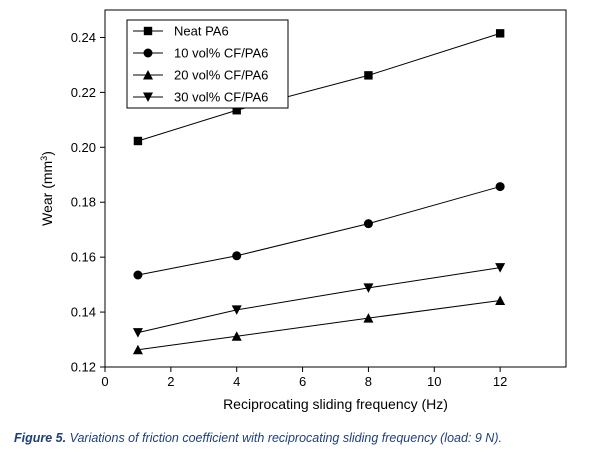 Image resolution: width=600 pixels, height=465 pixels. I want to click on legend-item: 30 vol% CF/PA6, so click(200, 97).